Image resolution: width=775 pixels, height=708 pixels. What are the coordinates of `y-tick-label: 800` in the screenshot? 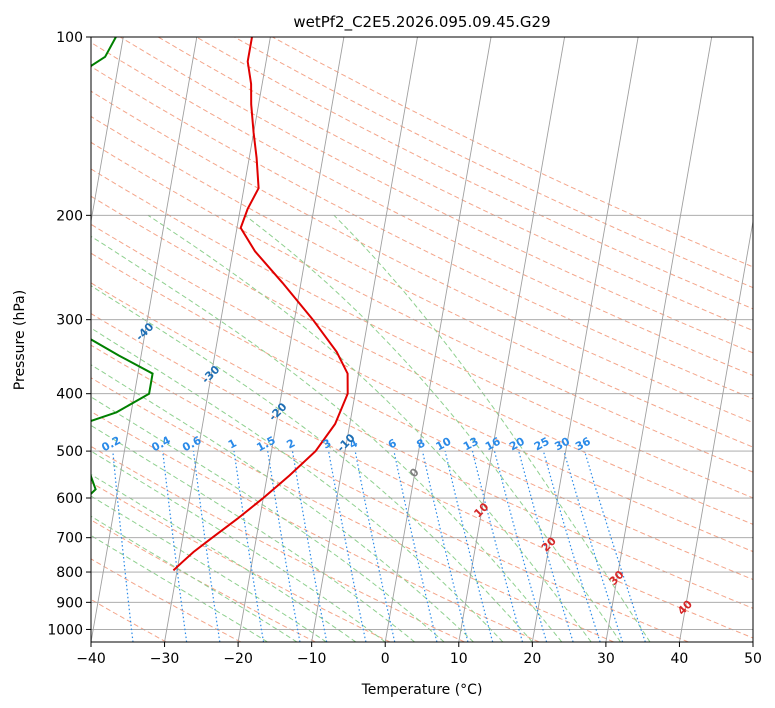 It's located at (69, 573).